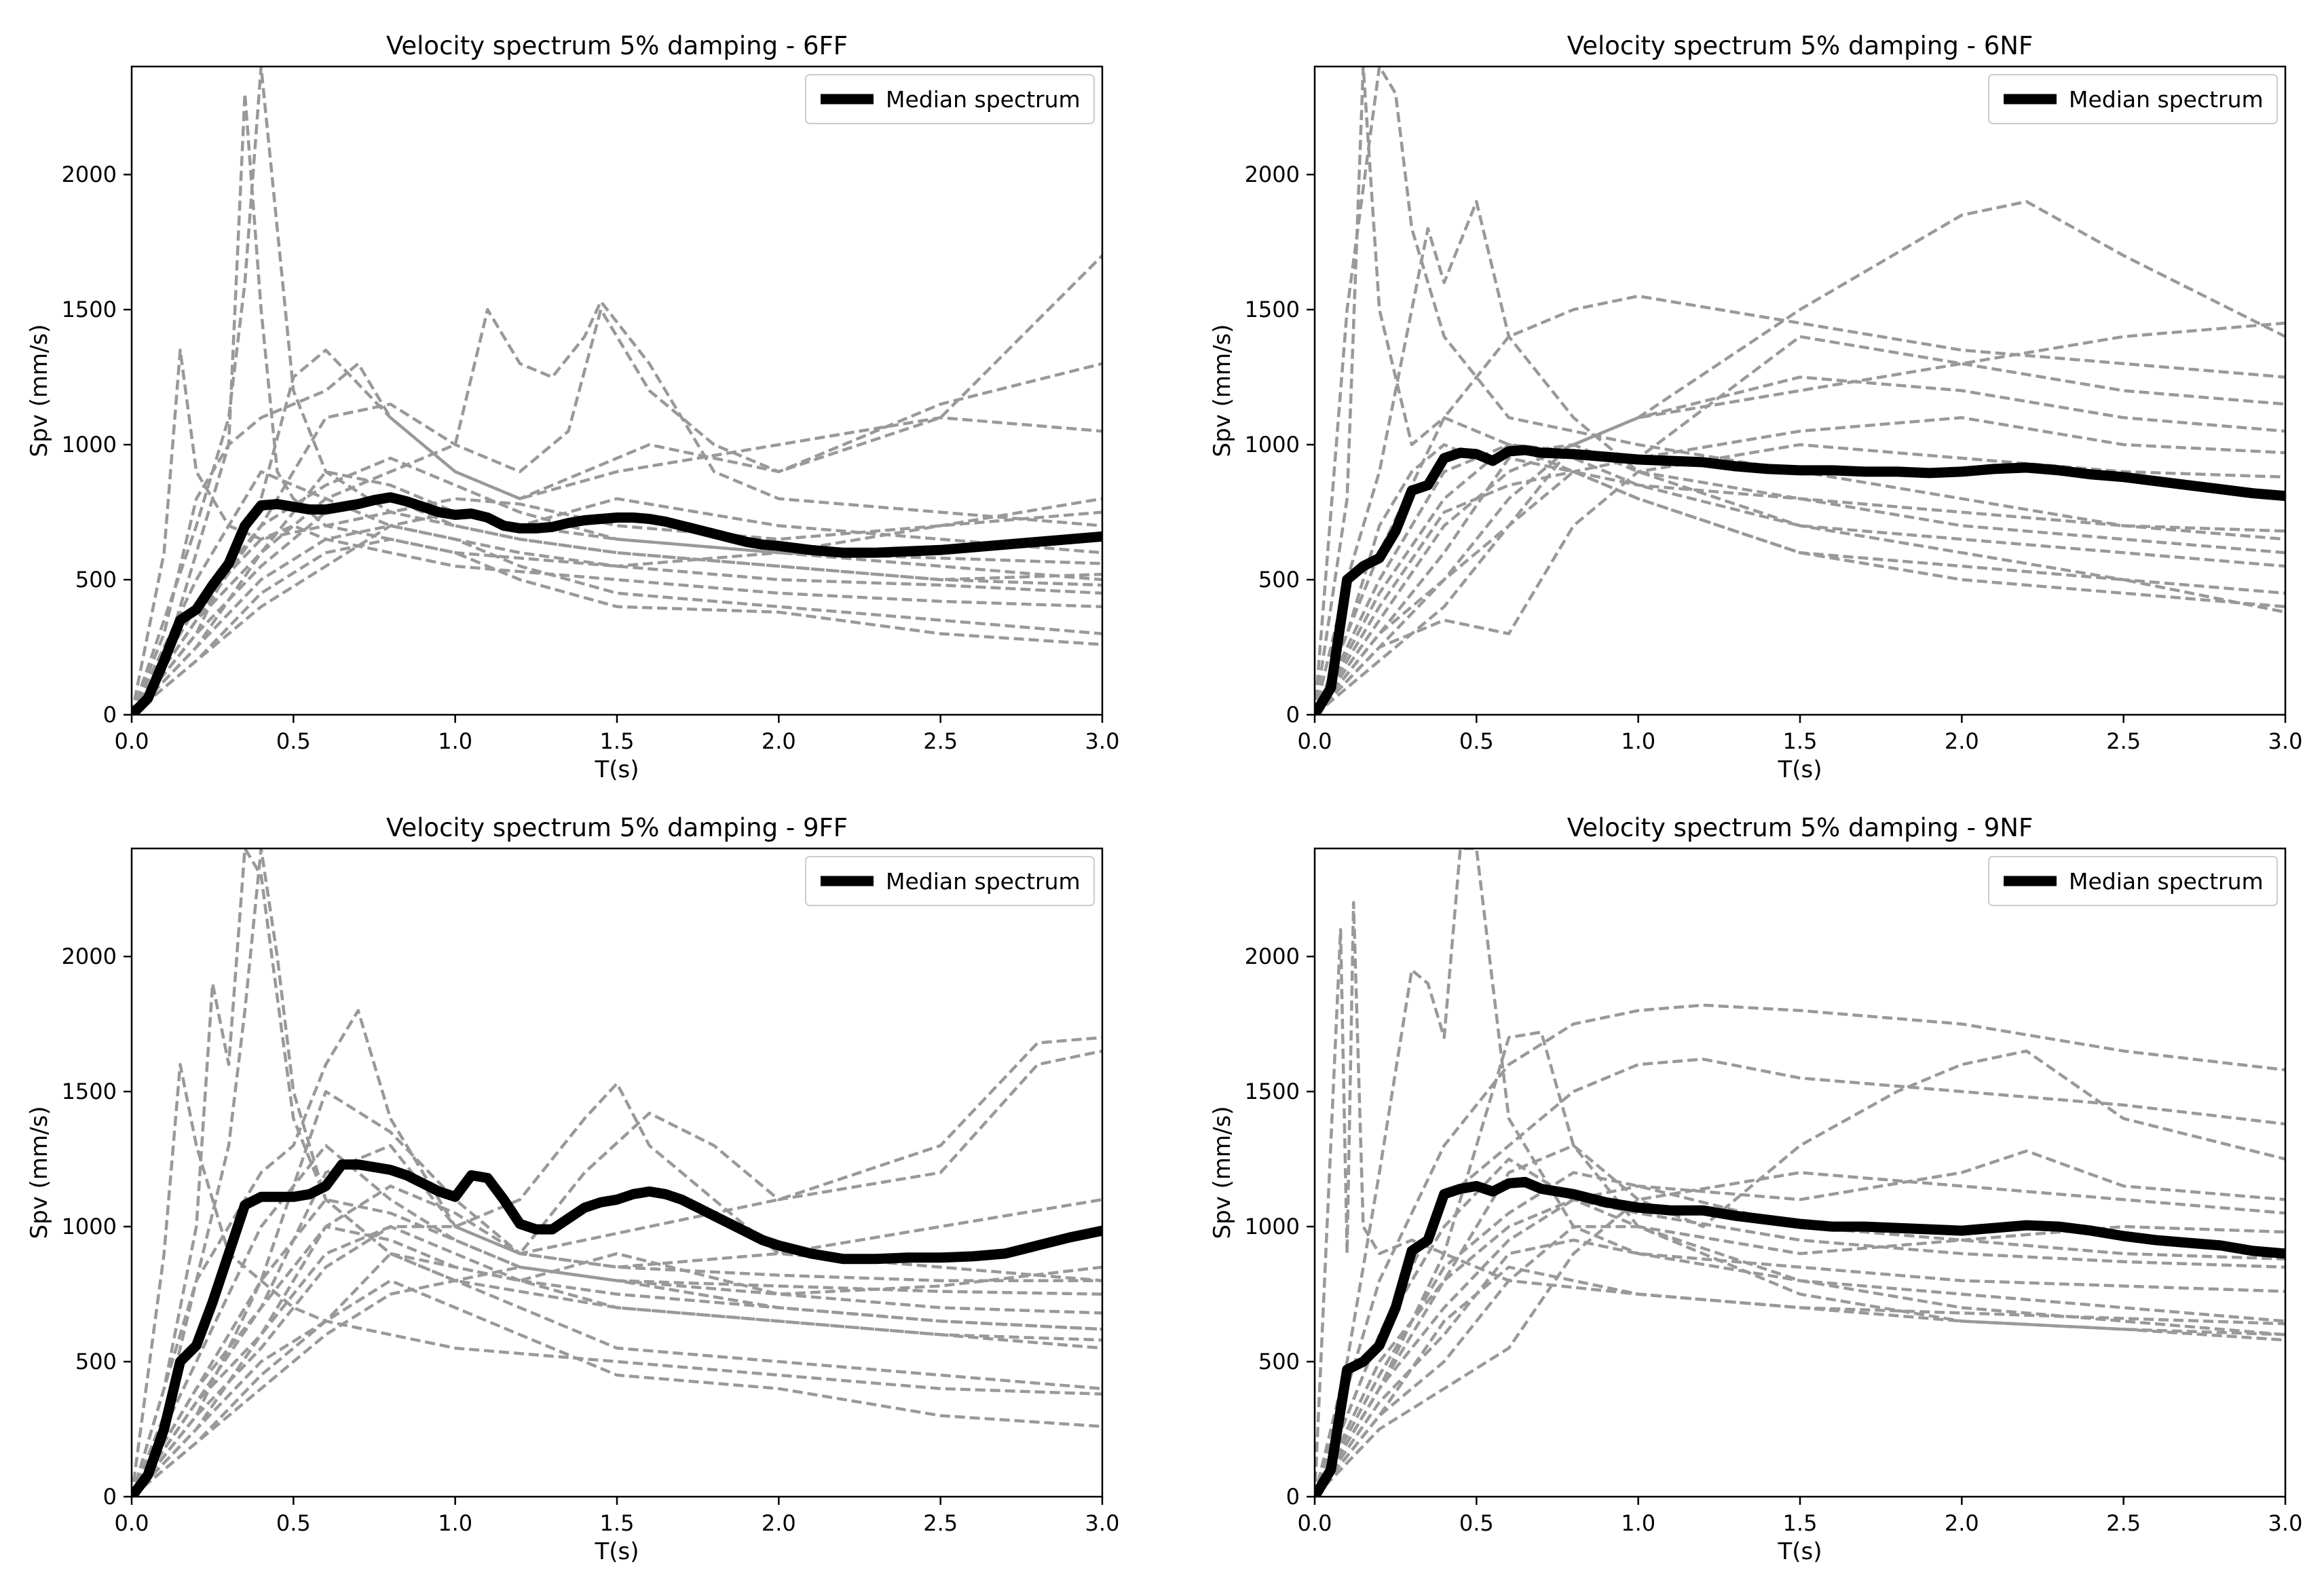 This screenshot has height=1589, width=2324. I want to click on y-tick-label: 0, so click(110, 1497).